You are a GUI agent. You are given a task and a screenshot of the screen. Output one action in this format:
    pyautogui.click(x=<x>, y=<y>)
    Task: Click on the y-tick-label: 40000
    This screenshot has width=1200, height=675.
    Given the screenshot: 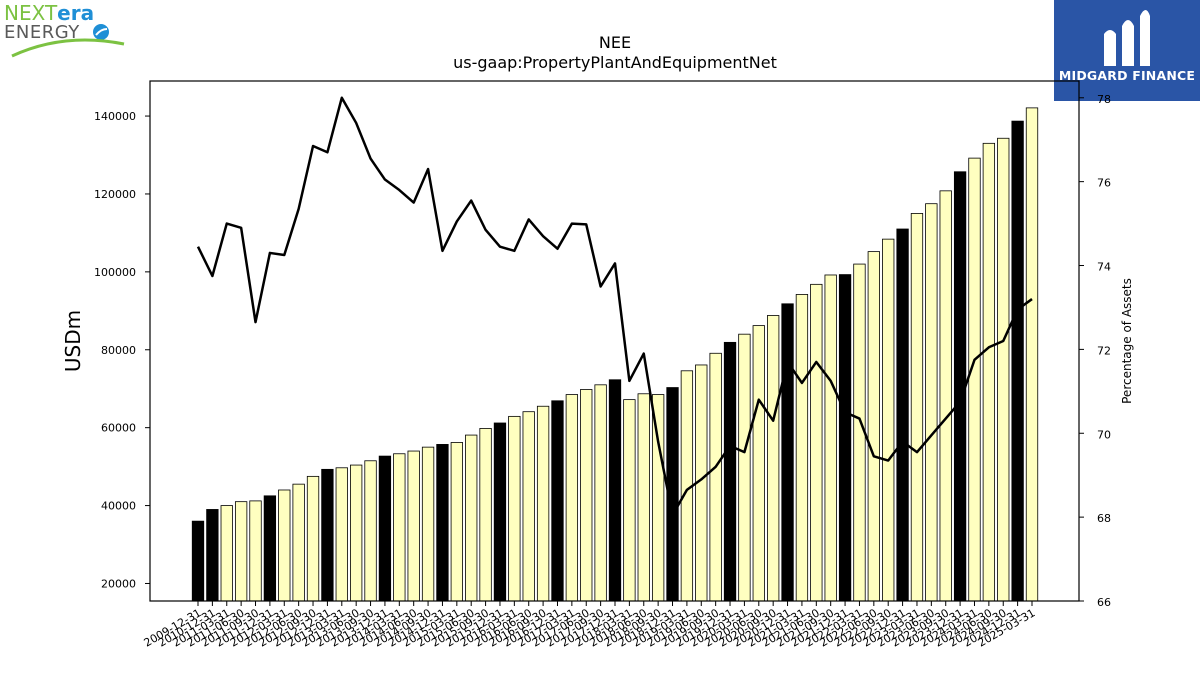 What is the action you would take?
    pyautogui.click(x=118, y=506)
    